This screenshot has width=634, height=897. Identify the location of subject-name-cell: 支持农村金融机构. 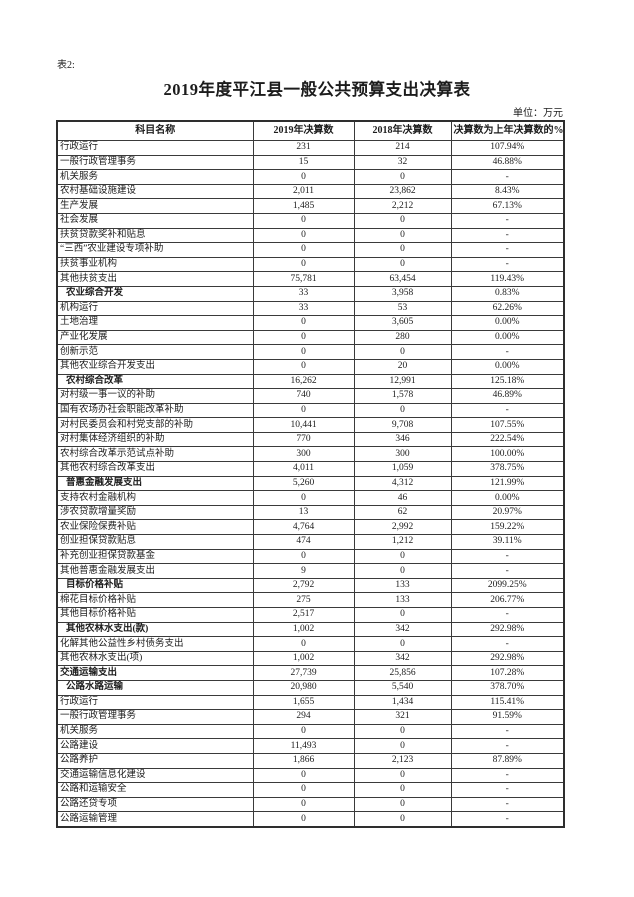
(155, 498).